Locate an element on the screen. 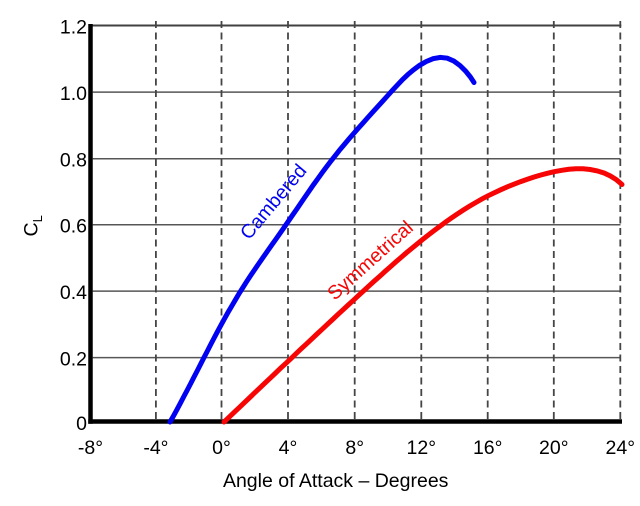  svg-text: 16° is located at coordinates (488, 448).